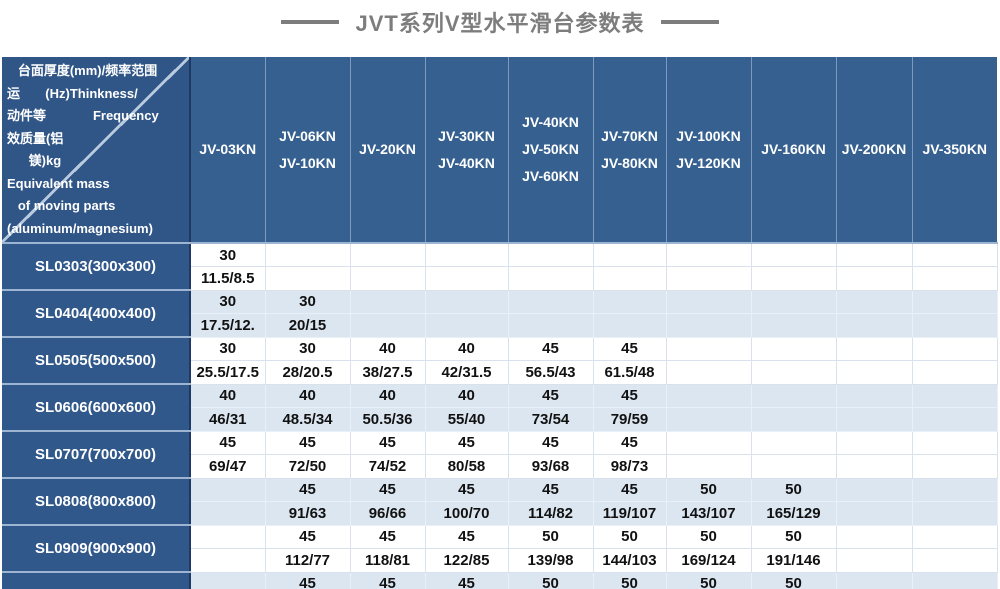 The image size is (1000, 589). What do you see at coordinates (310, 22) in the screenshot?
I see `title-dash-left` at bounding box center [310, 22].